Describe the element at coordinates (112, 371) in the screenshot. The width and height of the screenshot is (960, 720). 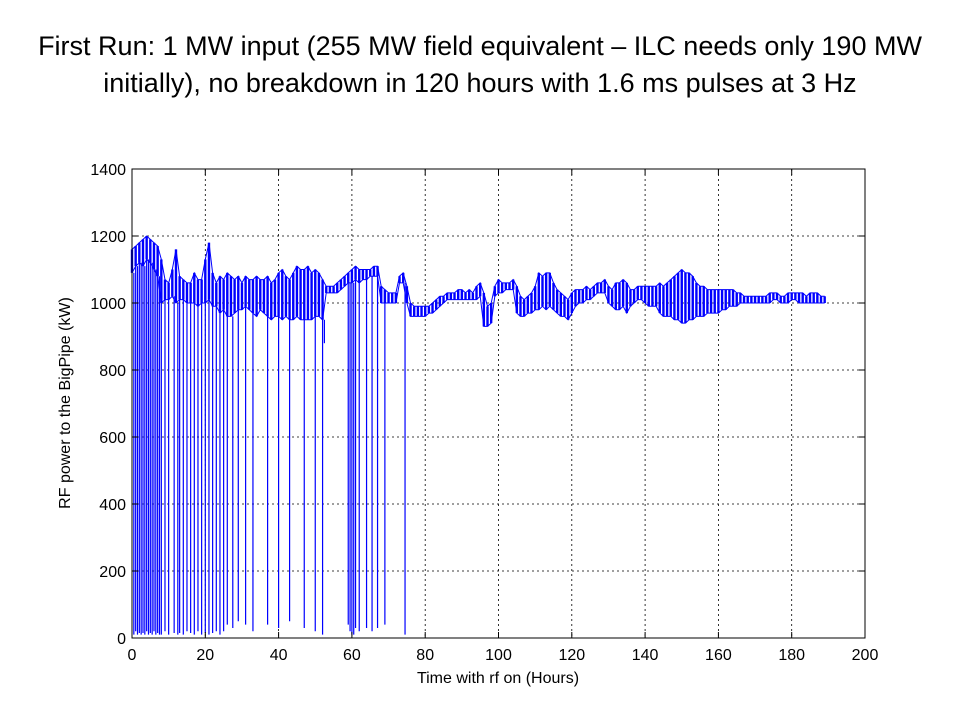
I see `y-tick-label: 800` at that location.